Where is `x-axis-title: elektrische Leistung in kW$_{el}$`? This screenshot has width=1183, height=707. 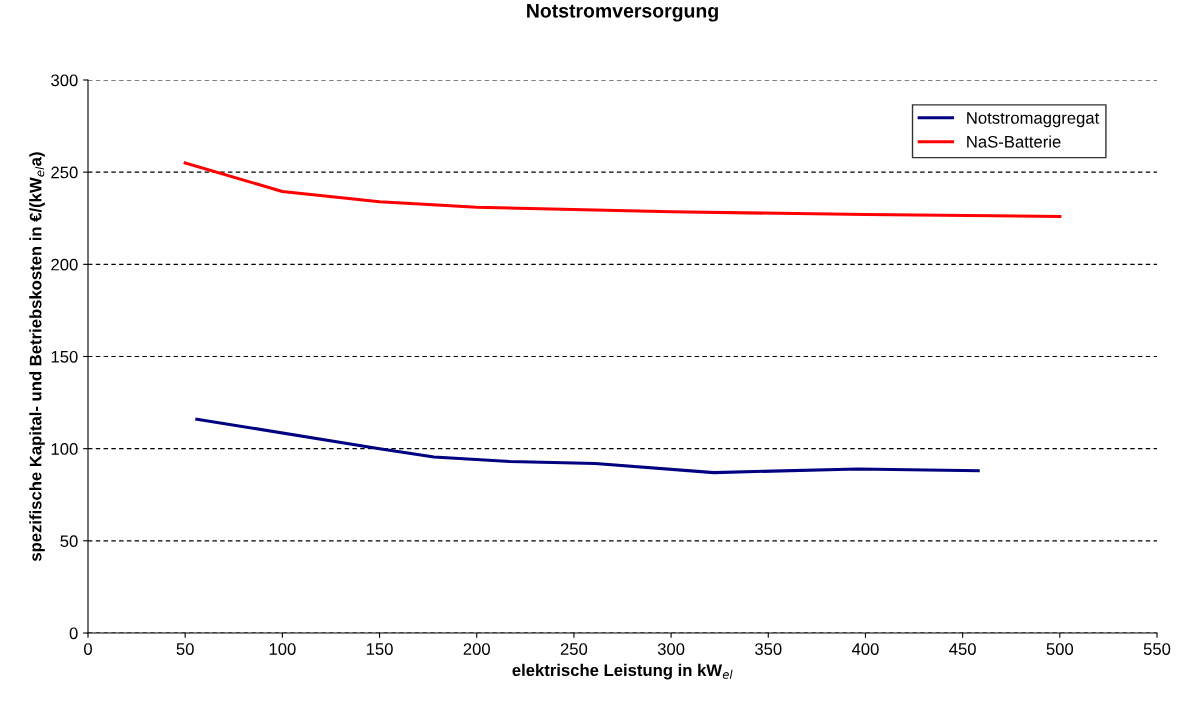 x-axis-title: elektrische Leistung in kW$_{el}$ is located at coordinates (622, 671).